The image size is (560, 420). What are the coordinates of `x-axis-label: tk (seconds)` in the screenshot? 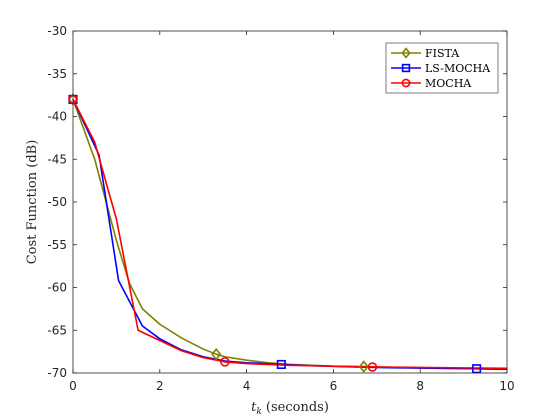 It's located at (290, 408).